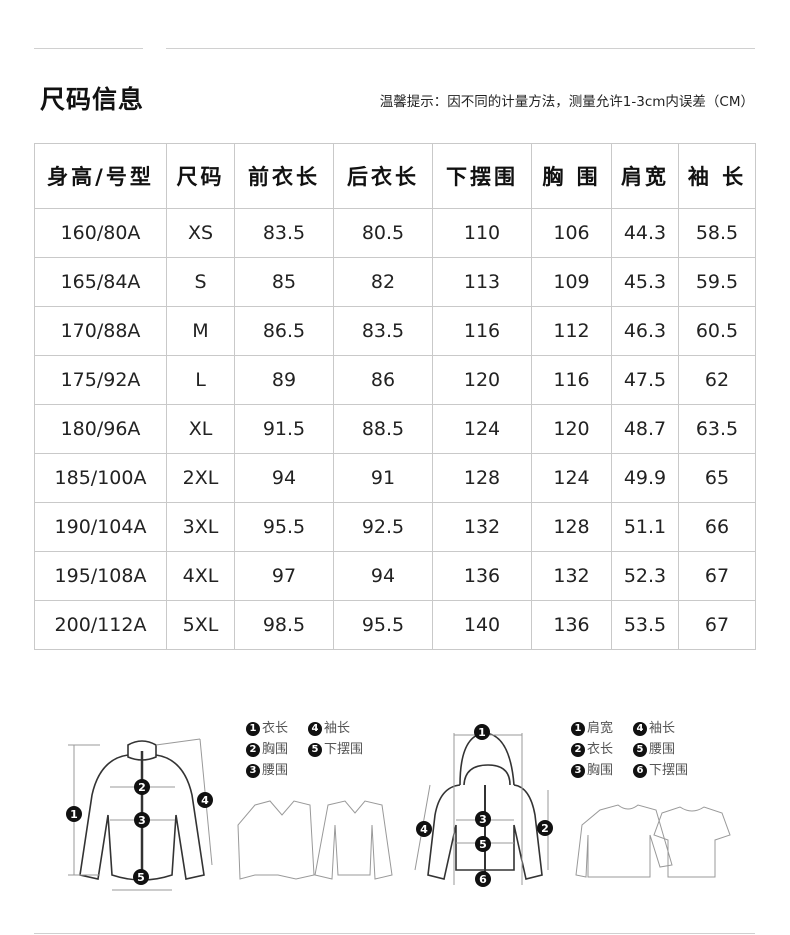 This screenshot has height=935, width=790. What do you see at coordinates (717, 233) in the screenshot?
I see `table-cell: 58.5` at bounding box center [717, 233].